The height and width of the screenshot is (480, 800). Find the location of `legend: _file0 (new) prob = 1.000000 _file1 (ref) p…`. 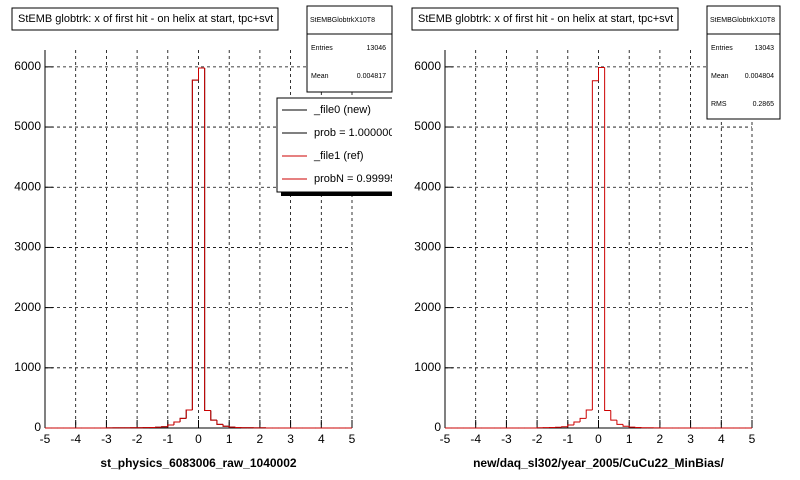

legend: _file0 (new) prob = 1.000000 _file1 (ref) p… is located at coordinates (336, 146).